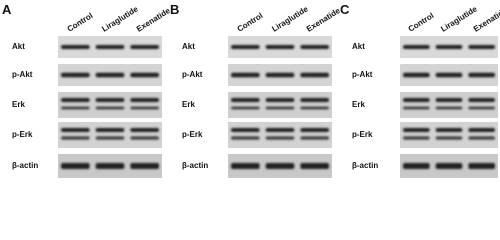  Describe the element at coordinates (345, 9) in the screenshot. I see `panel-label: C` at that location.